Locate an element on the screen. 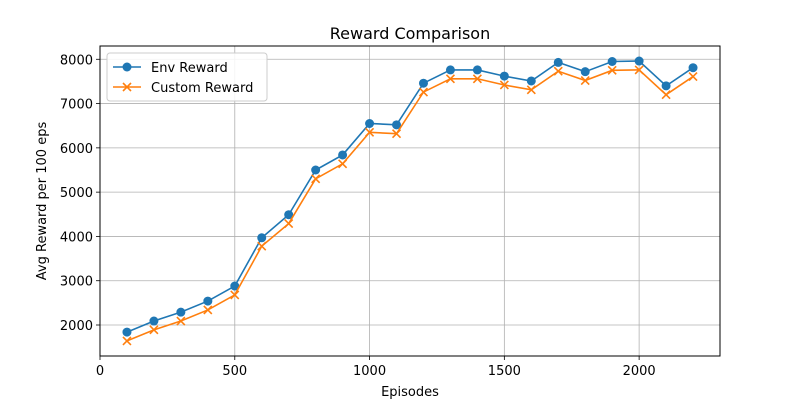  x-tick-label: 1500 is located at coordinates (504, 371).